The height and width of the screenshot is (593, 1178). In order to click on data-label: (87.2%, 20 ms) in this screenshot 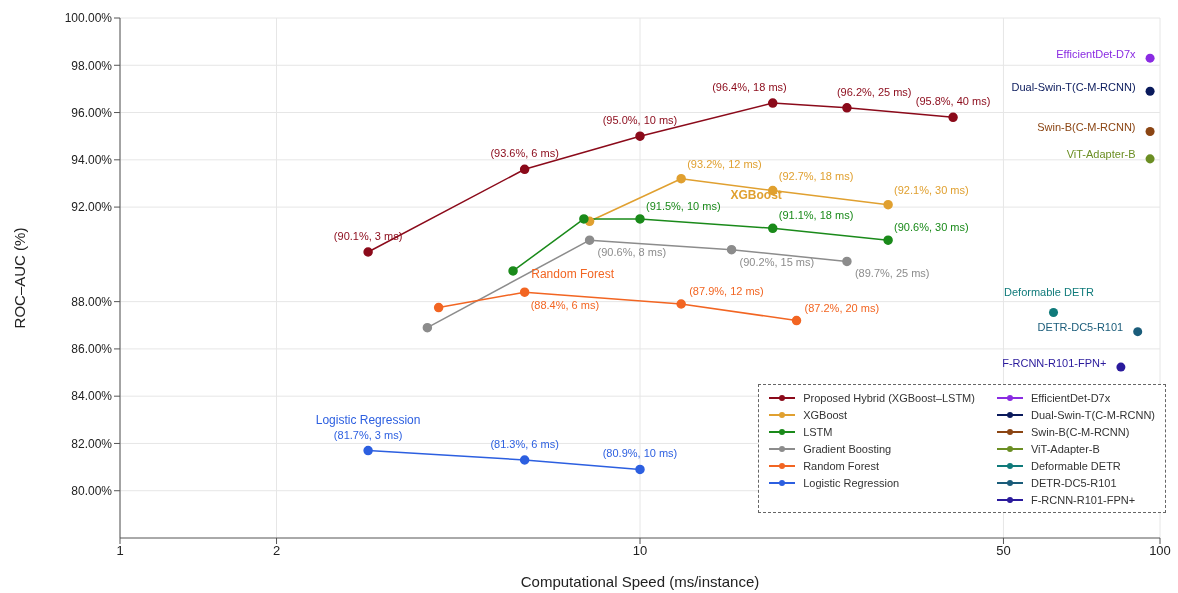, I will do `click(842, 307)`.